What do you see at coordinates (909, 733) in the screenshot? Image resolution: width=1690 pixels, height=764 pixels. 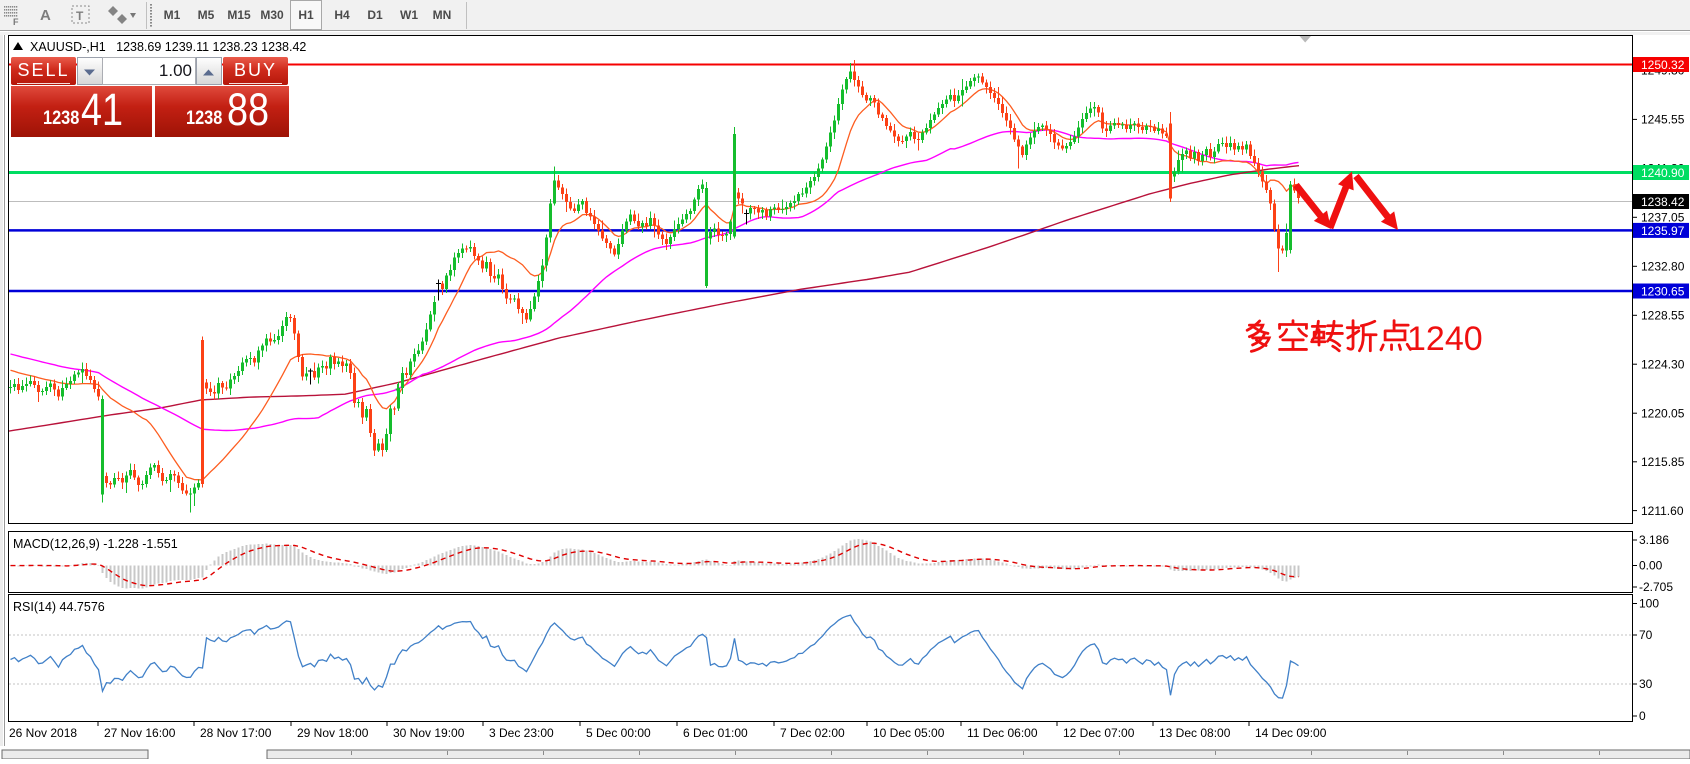 I see `svg-text: 10 Dec 05:00` at bounding box center [909, 733].